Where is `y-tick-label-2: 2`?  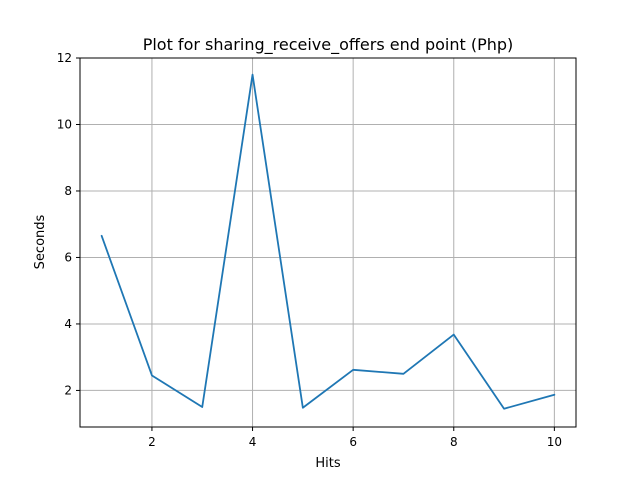 y-tick-label-2: 2 is located at coordinates (68, 390).